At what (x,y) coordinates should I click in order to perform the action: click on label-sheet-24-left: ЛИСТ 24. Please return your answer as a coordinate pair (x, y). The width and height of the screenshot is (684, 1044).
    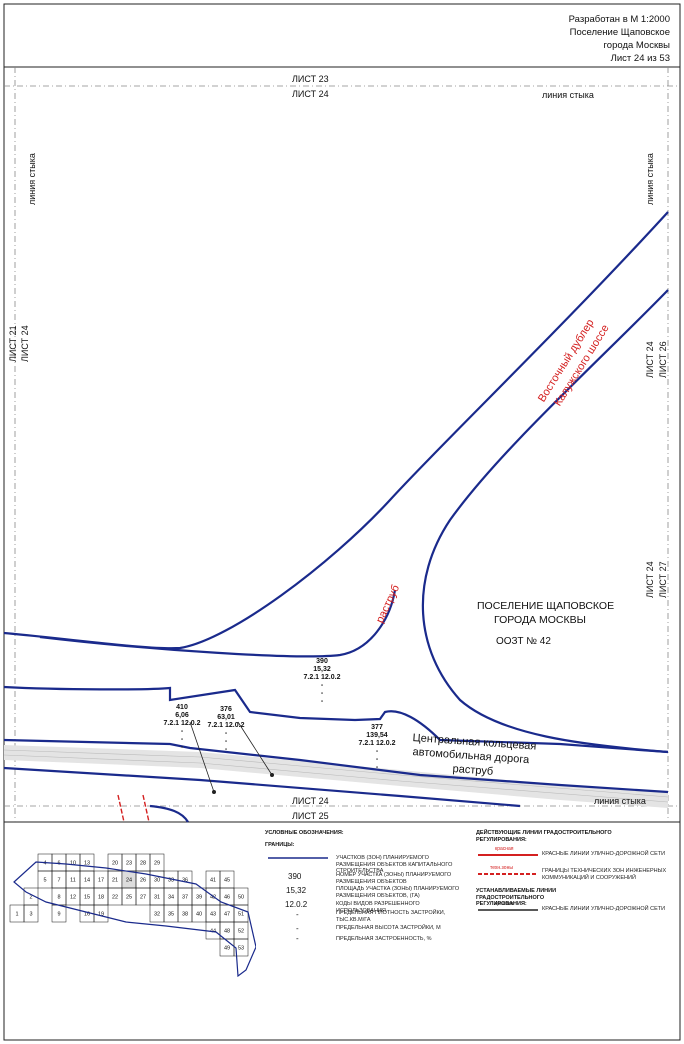
    Looking at the image, I should click on (25, 343).